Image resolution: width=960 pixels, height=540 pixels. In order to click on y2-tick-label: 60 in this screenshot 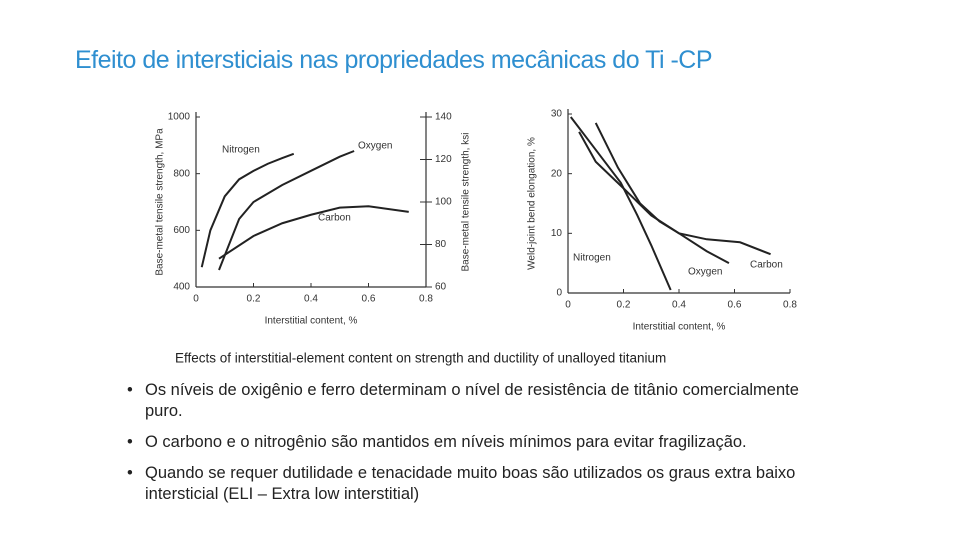, I will do `click(441, 287)`.